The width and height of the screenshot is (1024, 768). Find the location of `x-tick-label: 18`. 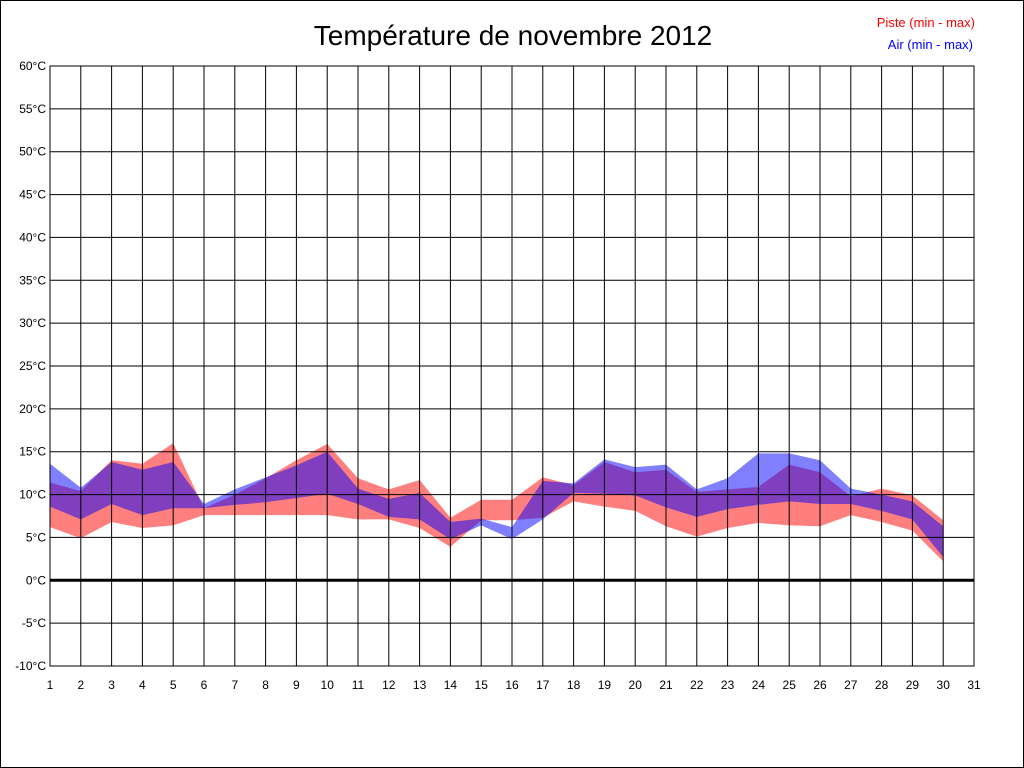

x-tick-label: 18 is located at coordinates (574, 685).